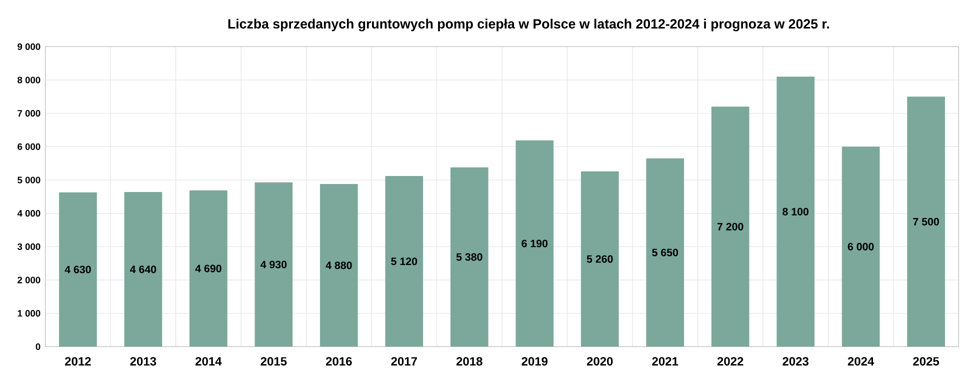 The image size is (970, 387). Describe the element at coordinates (29, 180) in the screenshot. I see `y-tick-label: 5 000` at that location.